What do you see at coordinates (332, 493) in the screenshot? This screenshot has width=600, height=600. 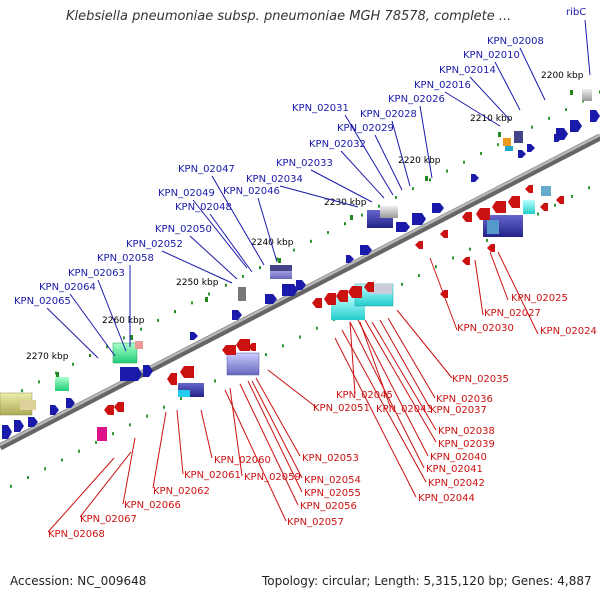 I see `gene-label: KPN_02055` at bounding box center [332, 493].